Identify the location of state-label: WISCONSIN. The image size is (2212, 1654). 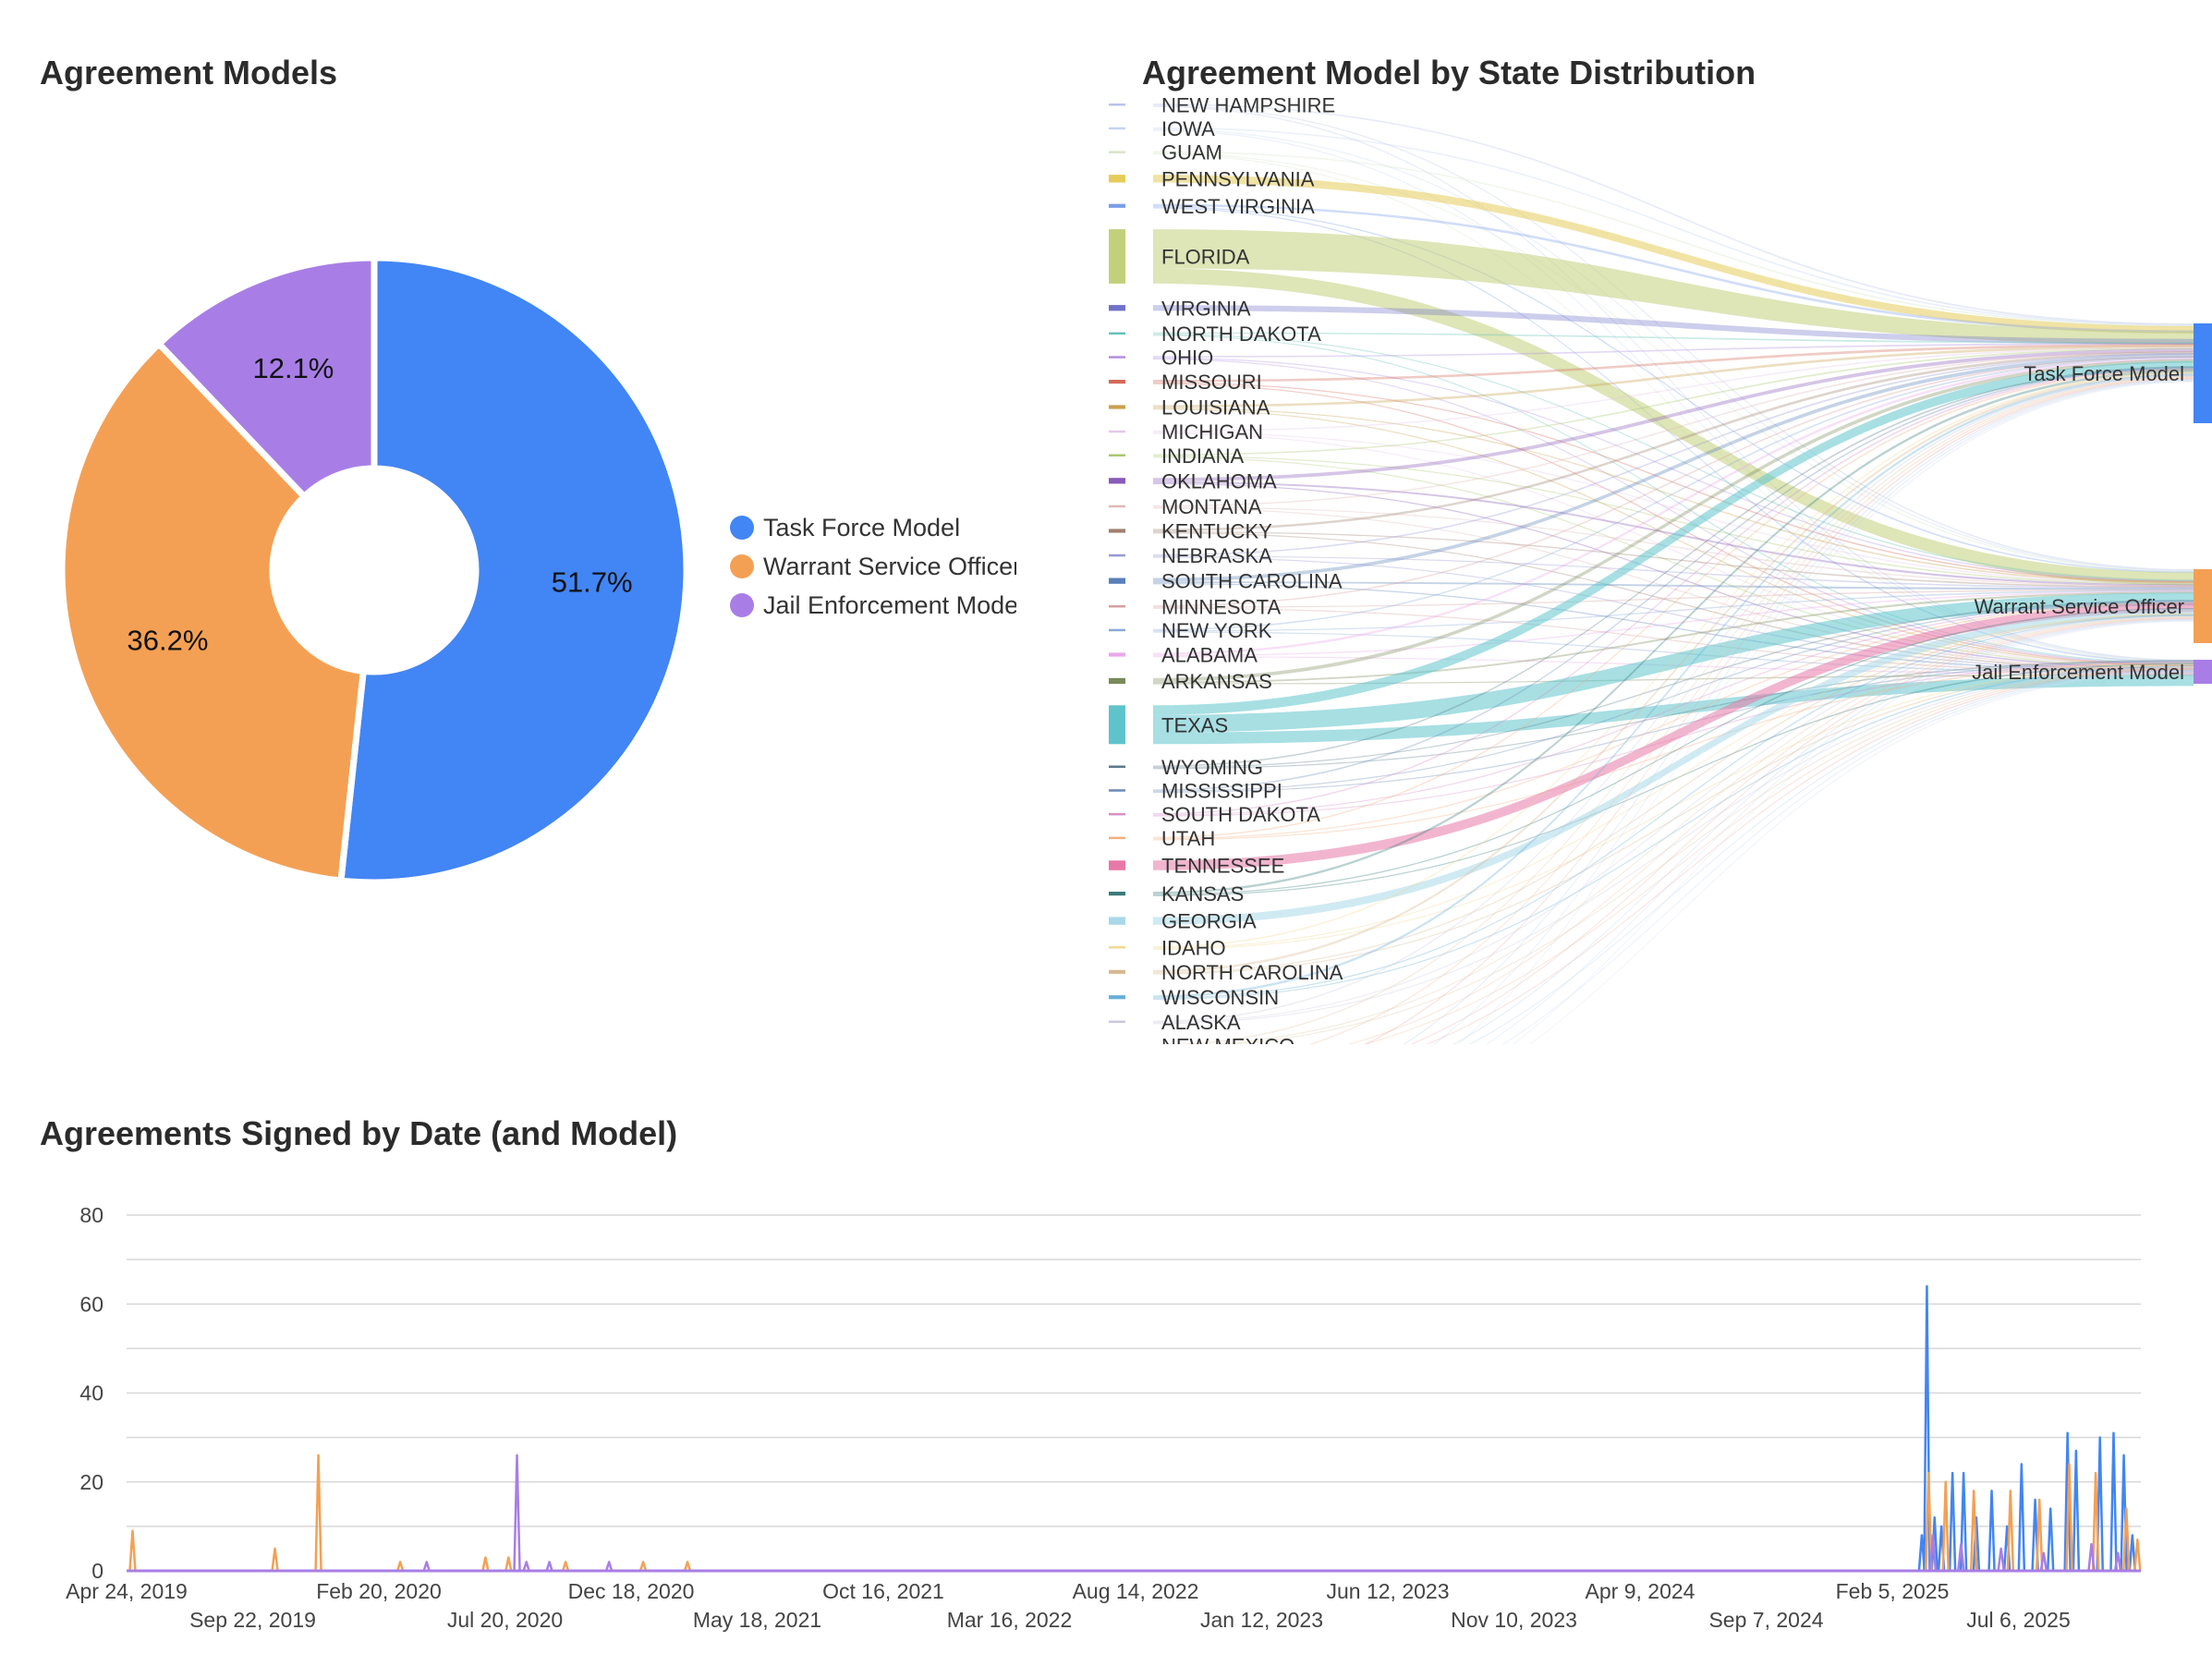
(1220, 997).